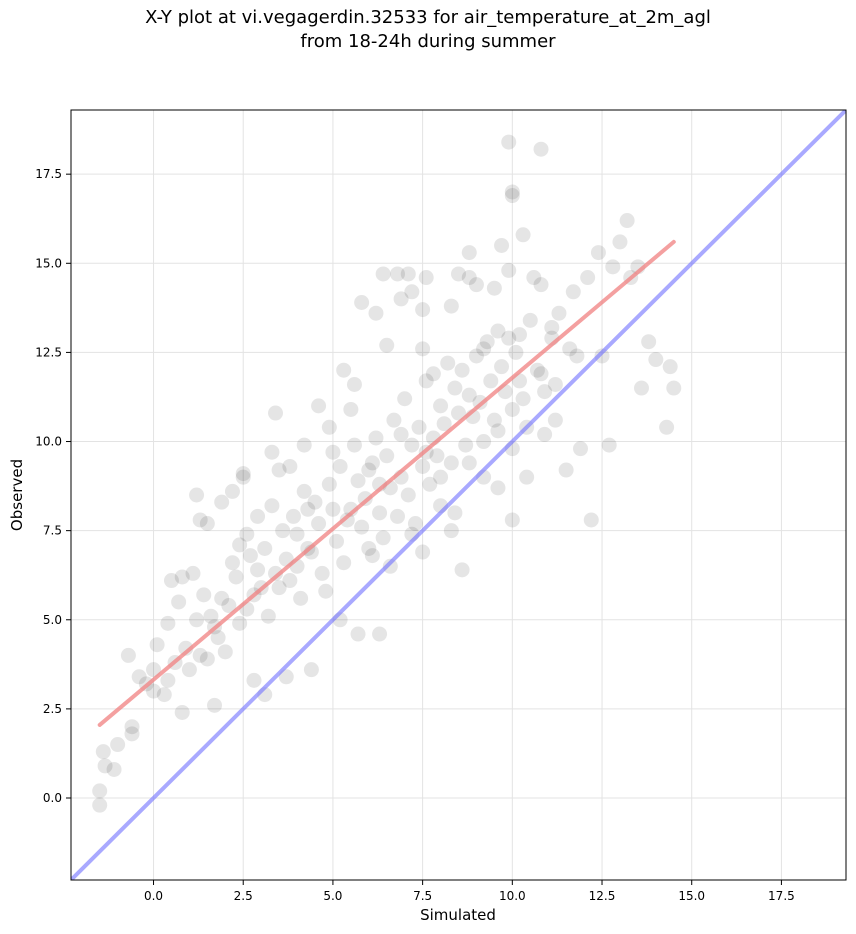 This screenshot has width=856, height=934. Describe the element at coordinates (422, 896) in the screenshot. I see `x-tick-label: 7.5` at that location.